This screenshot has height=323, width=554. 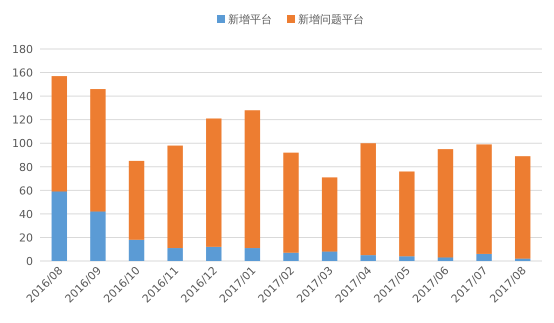 I want to click on y-tick-label: 0, so click(x=29, y=261).